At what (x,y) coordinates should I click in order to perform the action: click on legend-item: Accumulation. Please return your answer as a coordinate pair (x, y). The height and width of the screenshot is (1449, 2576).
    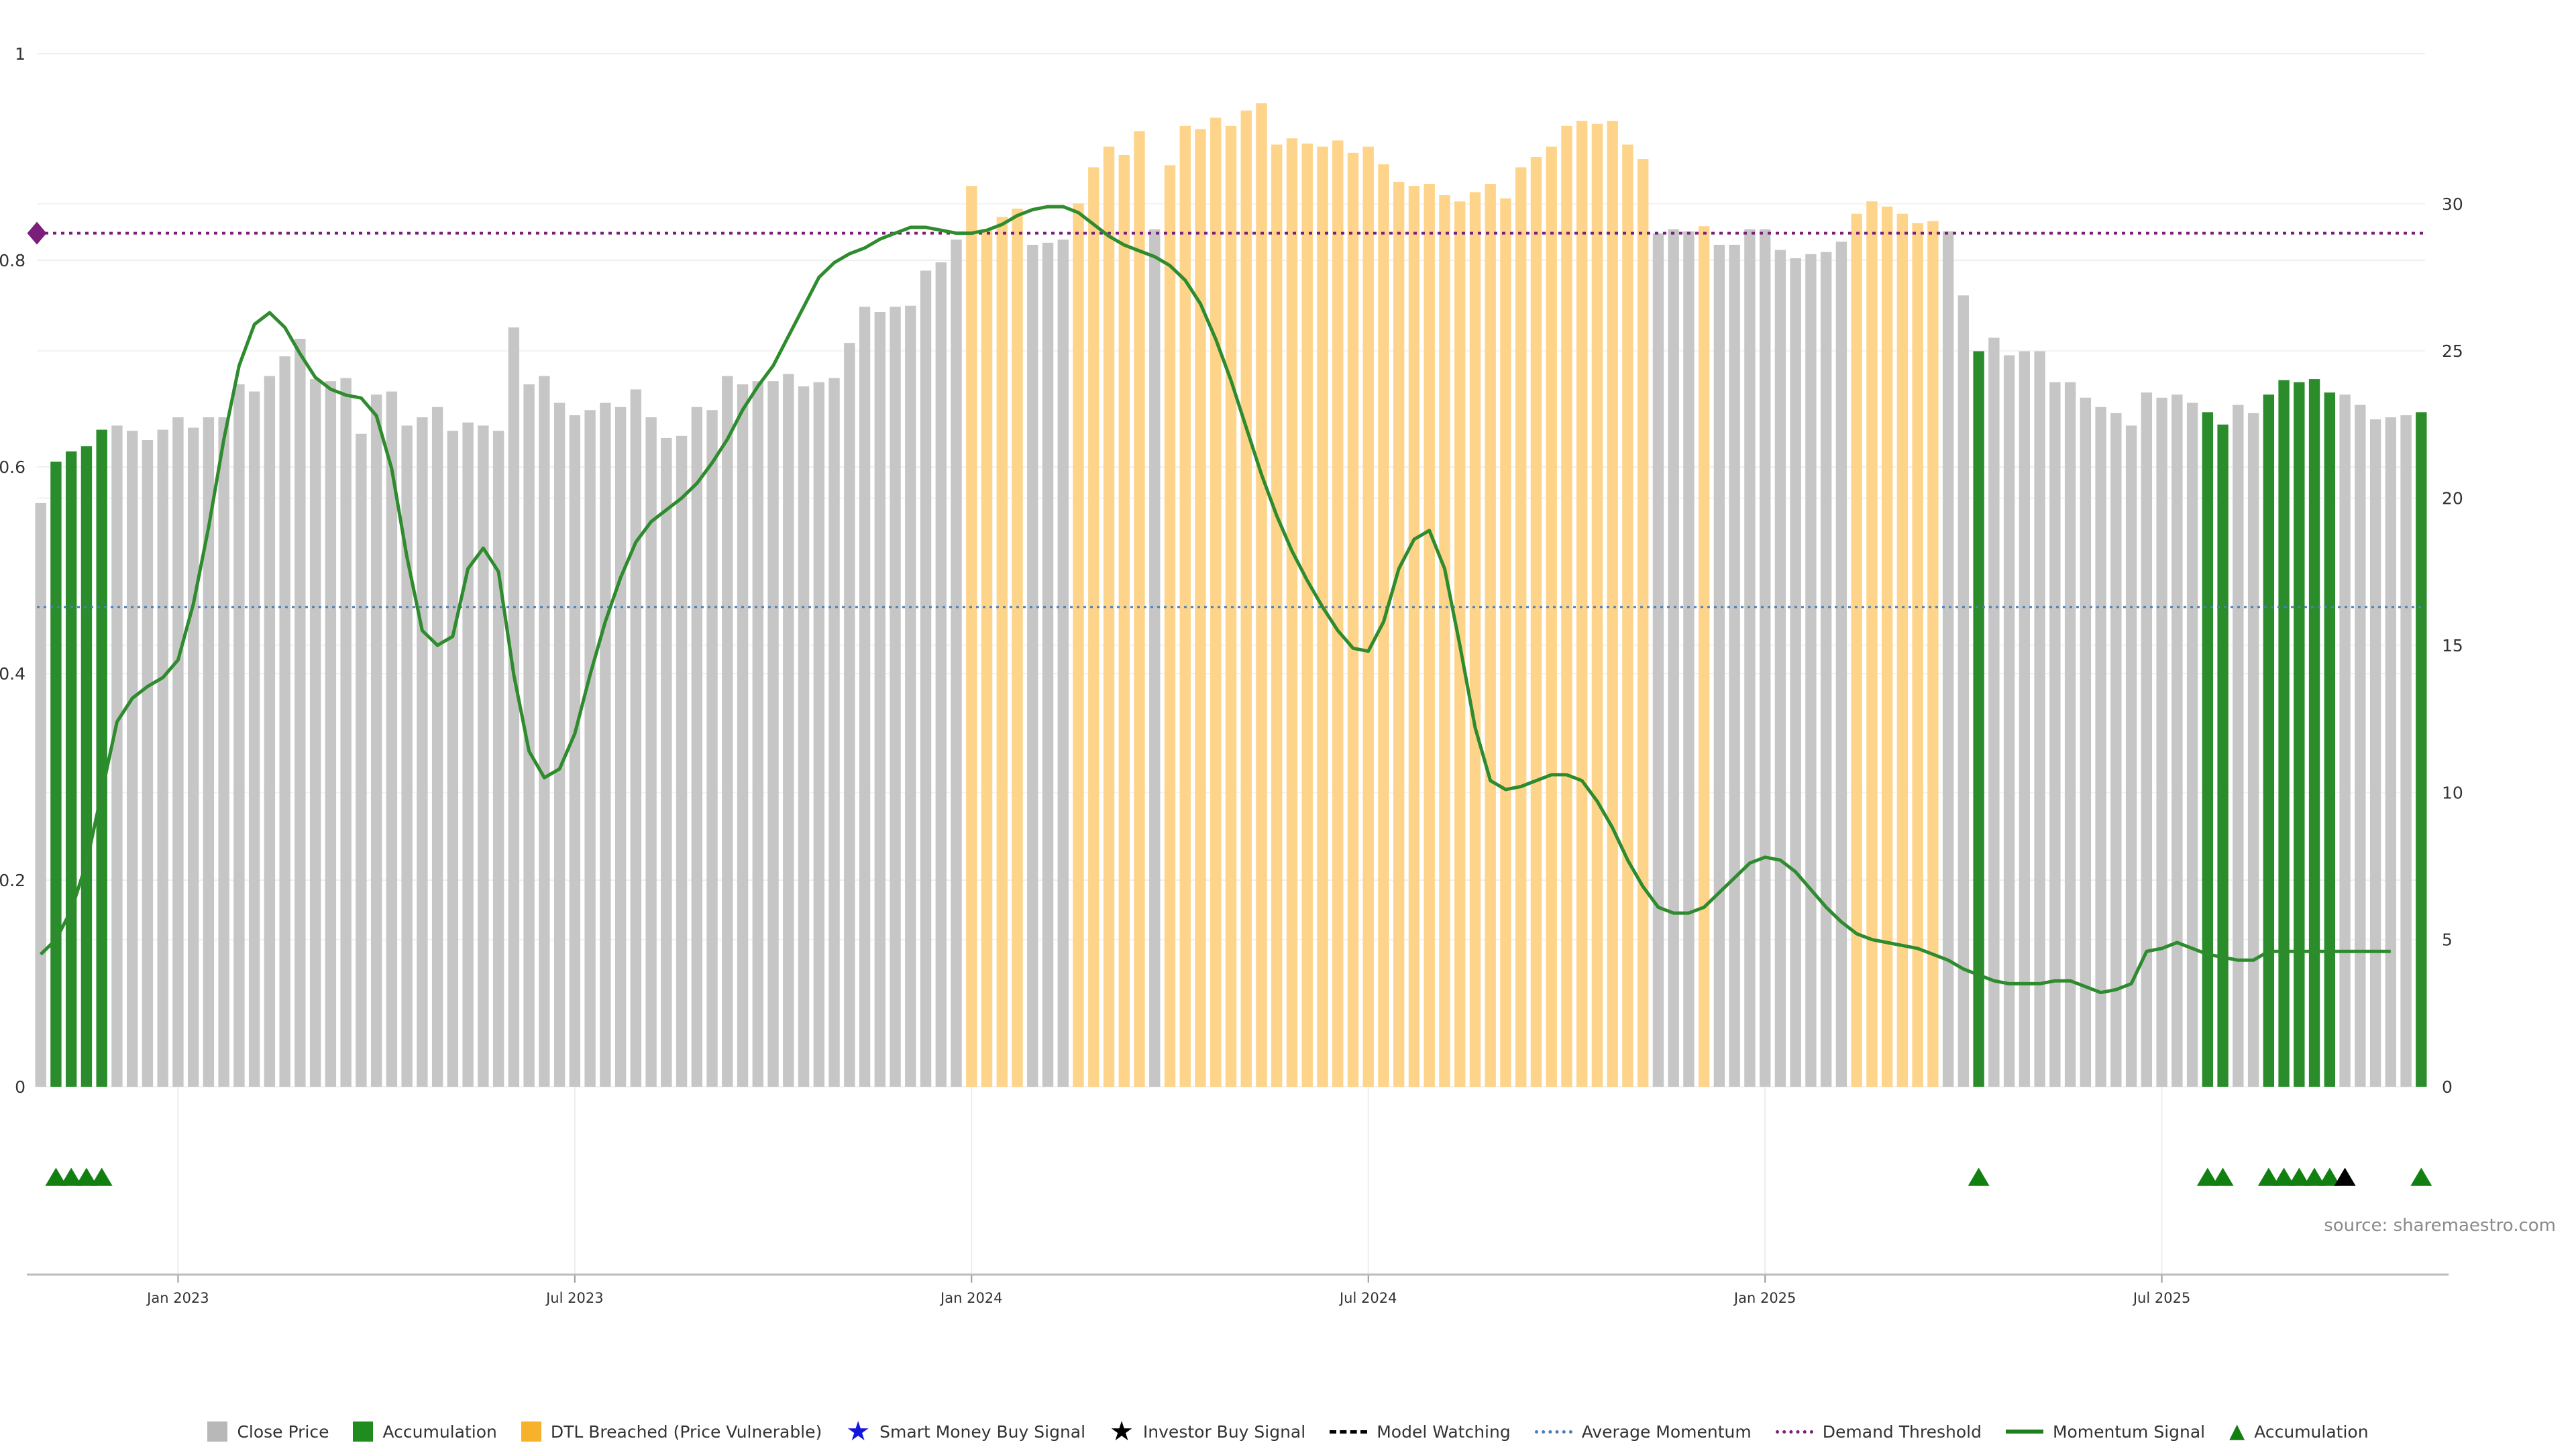
    Looking at the image, I should click on (425, 1431).